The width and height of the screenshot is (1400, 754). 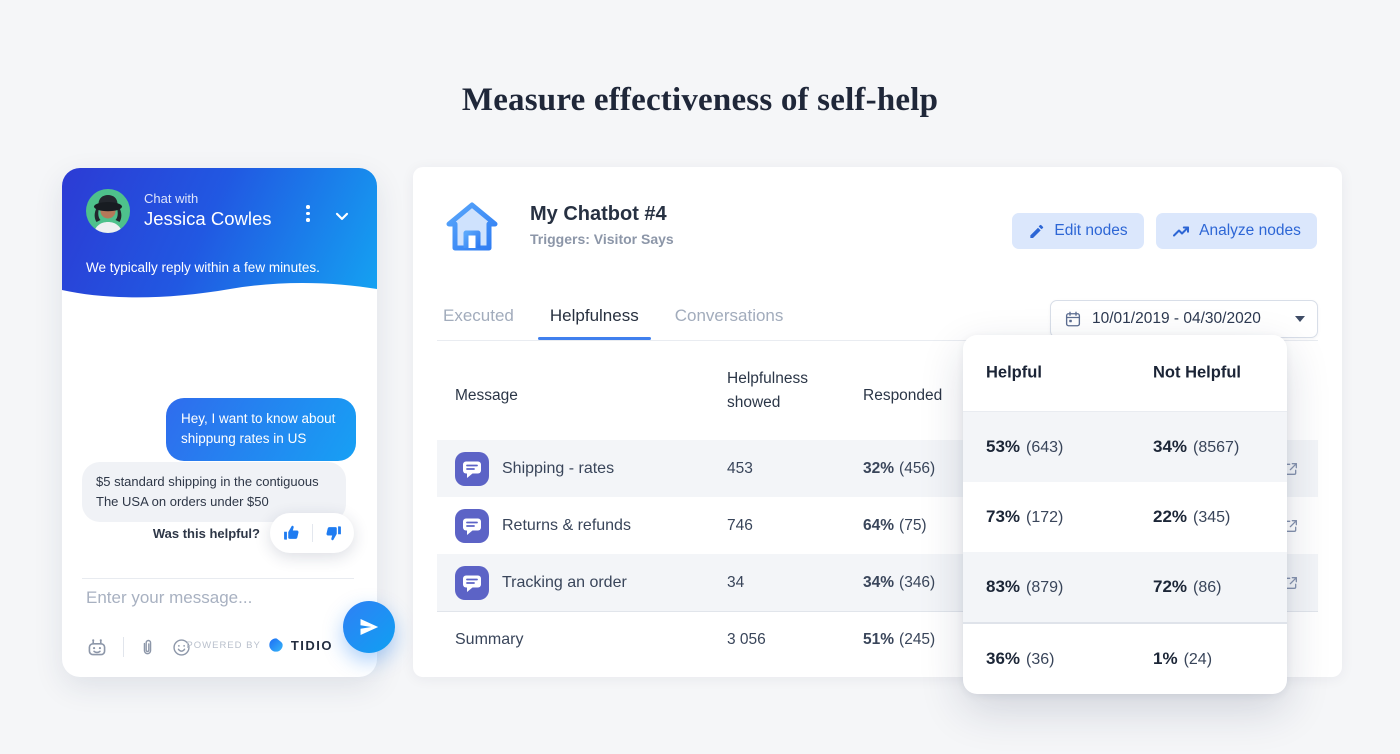 What do you see at coordinates (740, 525) in the screenshot?
I see `helpfulness-showed-value: 746` at bounding box center [740, 525].